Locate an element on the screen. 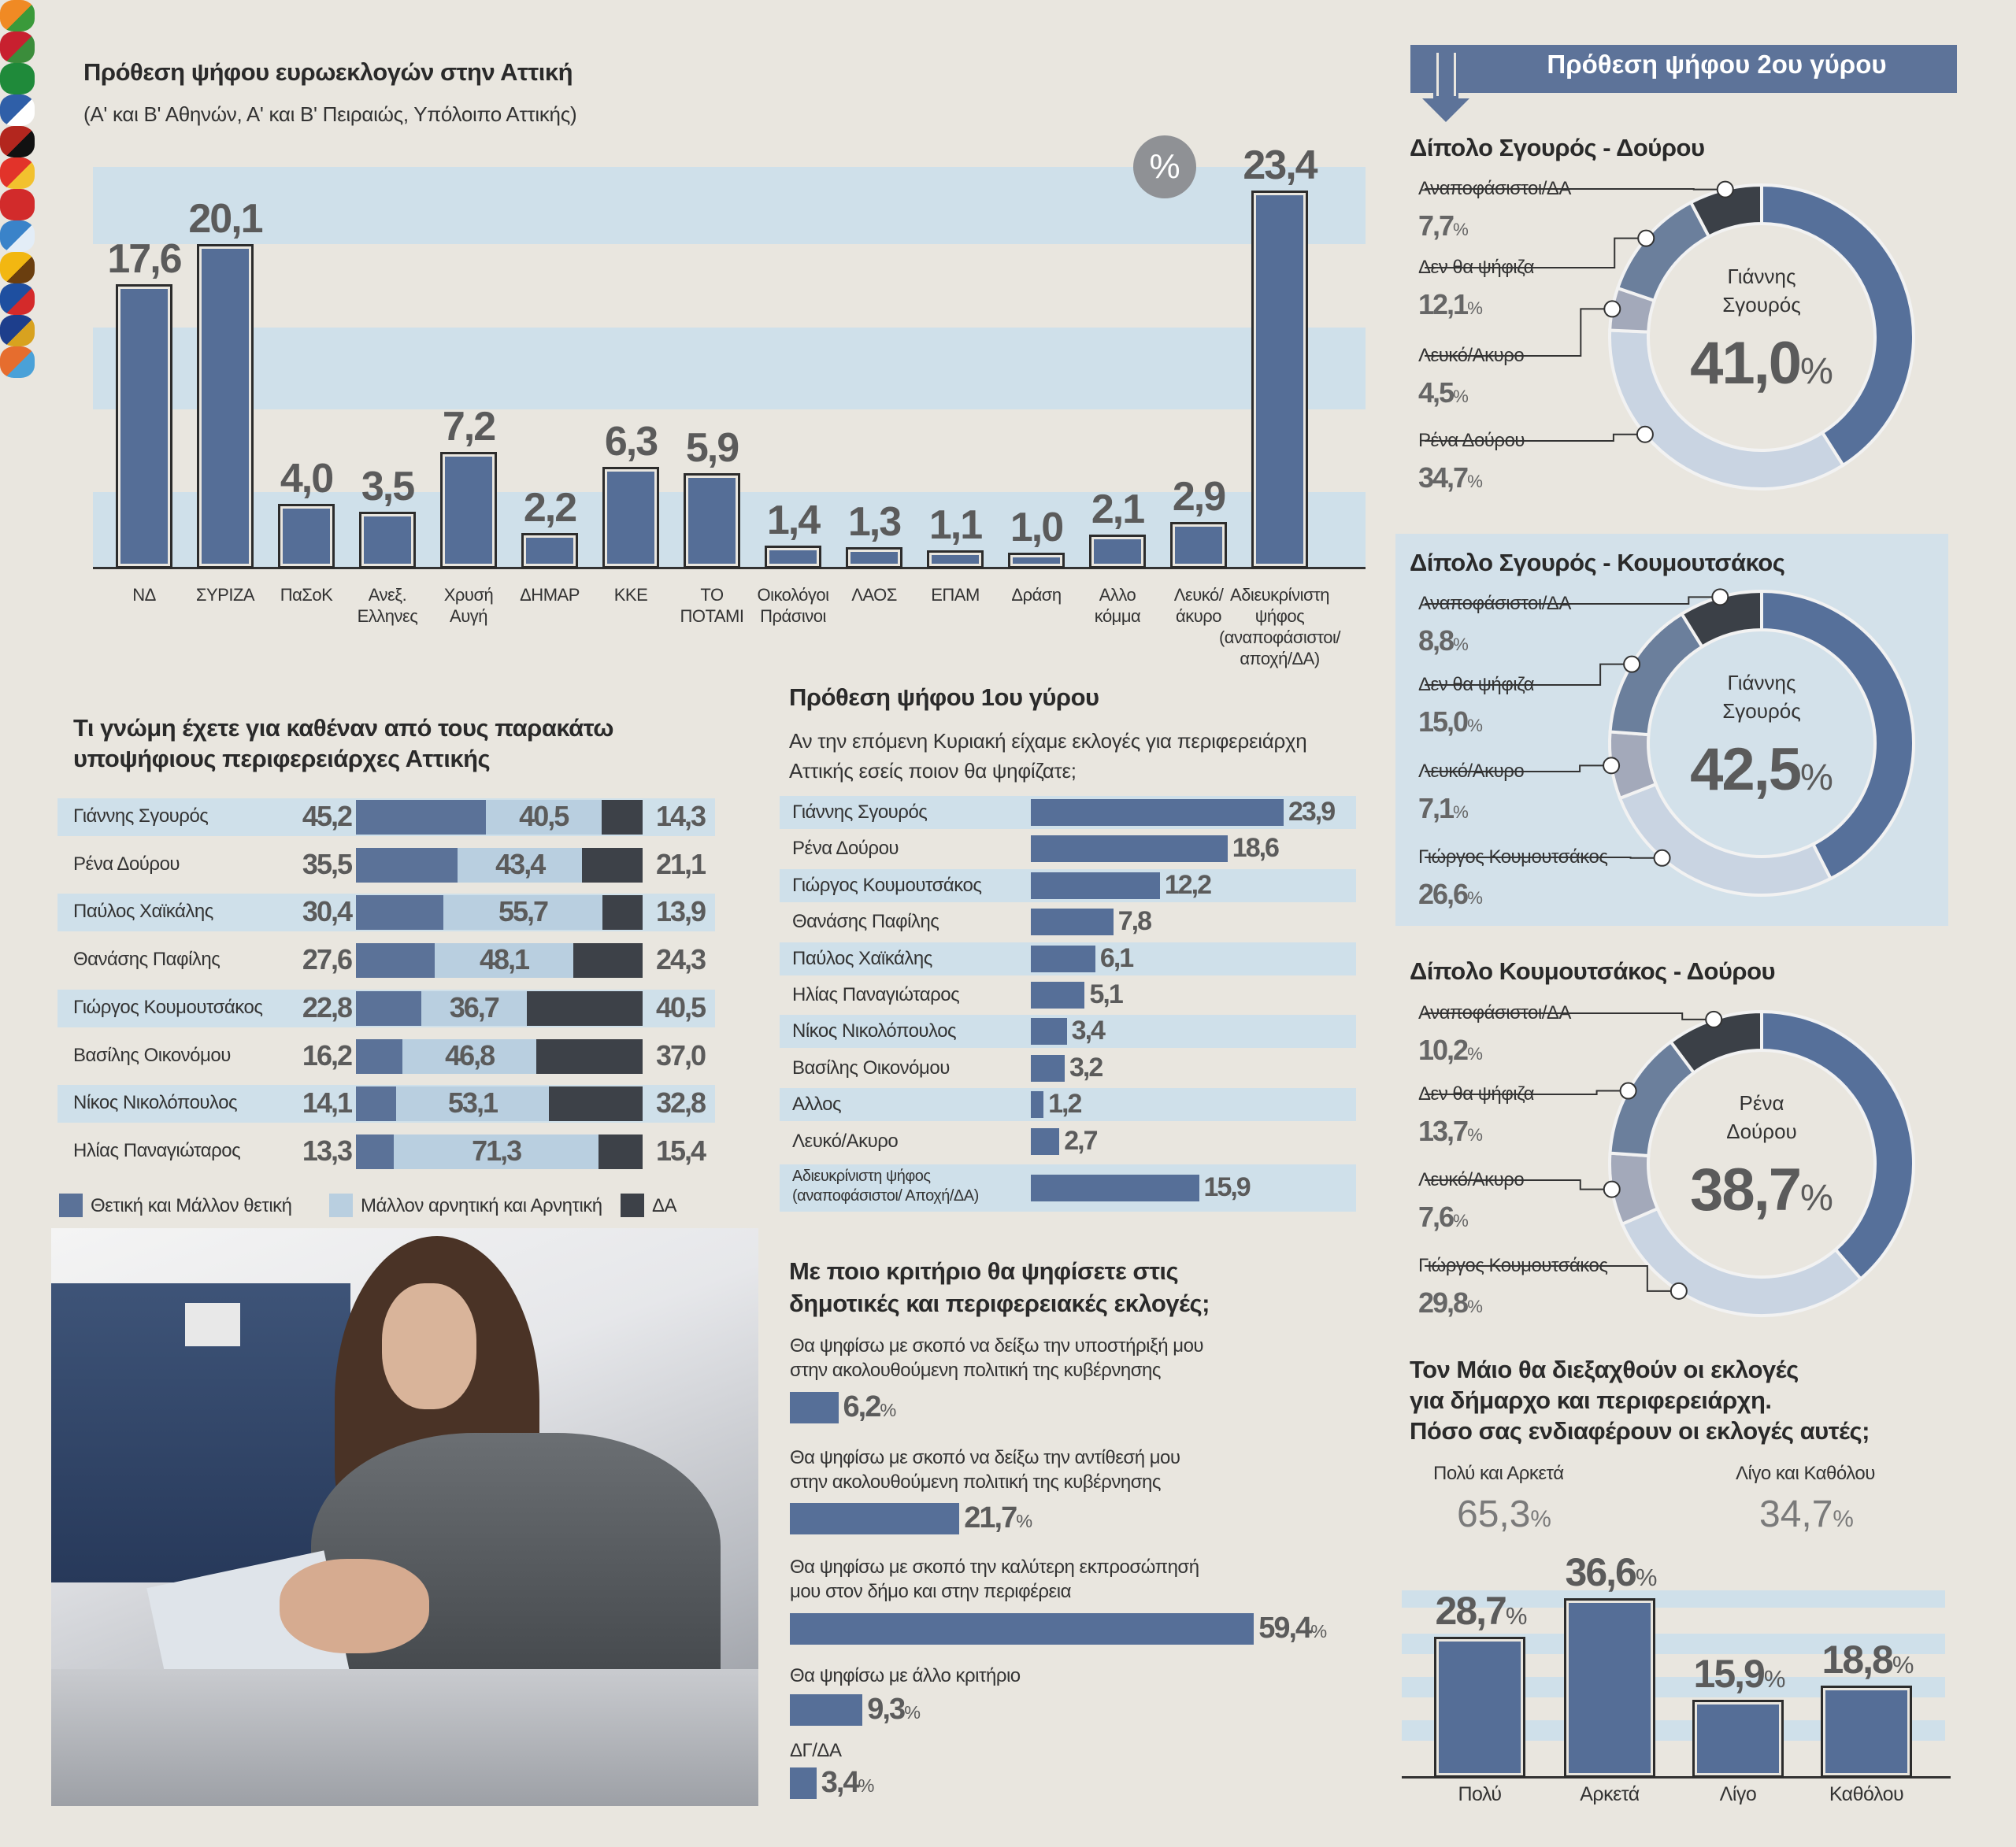 This screenshot has height=1847, width=2016. donut-center-value: 42,5% is located at coordinates (1761, 769).